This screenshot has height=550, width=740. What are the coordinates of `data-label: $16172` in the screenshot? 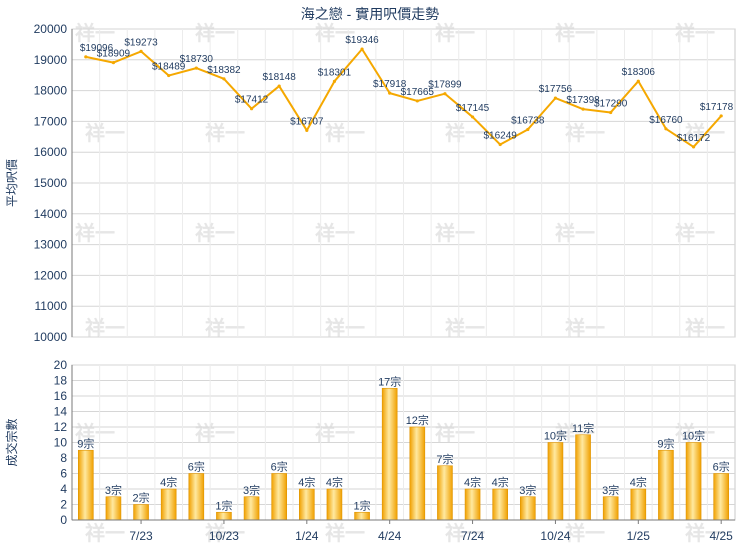 It's located at (694, 138).